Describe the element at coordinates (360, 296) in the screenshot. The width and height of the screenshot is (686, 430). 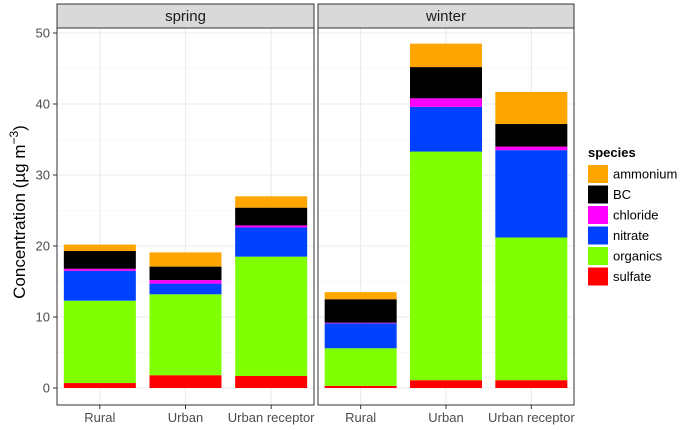
I see `bar-winter-rural-ammonium` at that location.